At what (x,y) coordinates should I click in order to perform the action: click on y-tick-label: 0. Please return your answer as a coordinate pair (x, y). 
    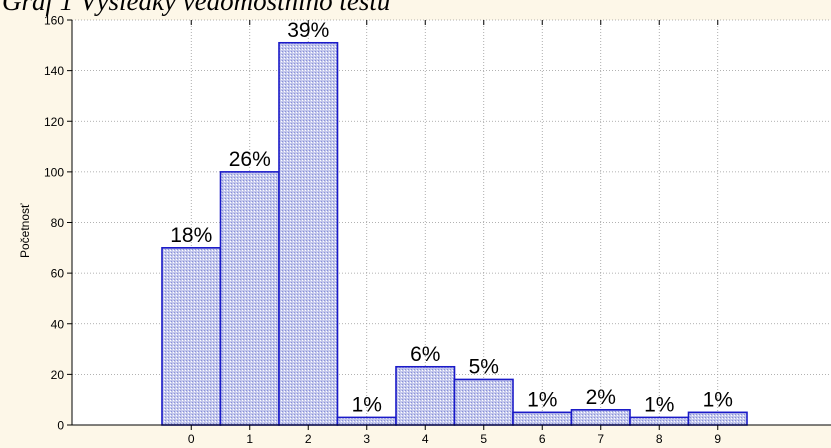
    Looking at the image, I should click on (60, 426).